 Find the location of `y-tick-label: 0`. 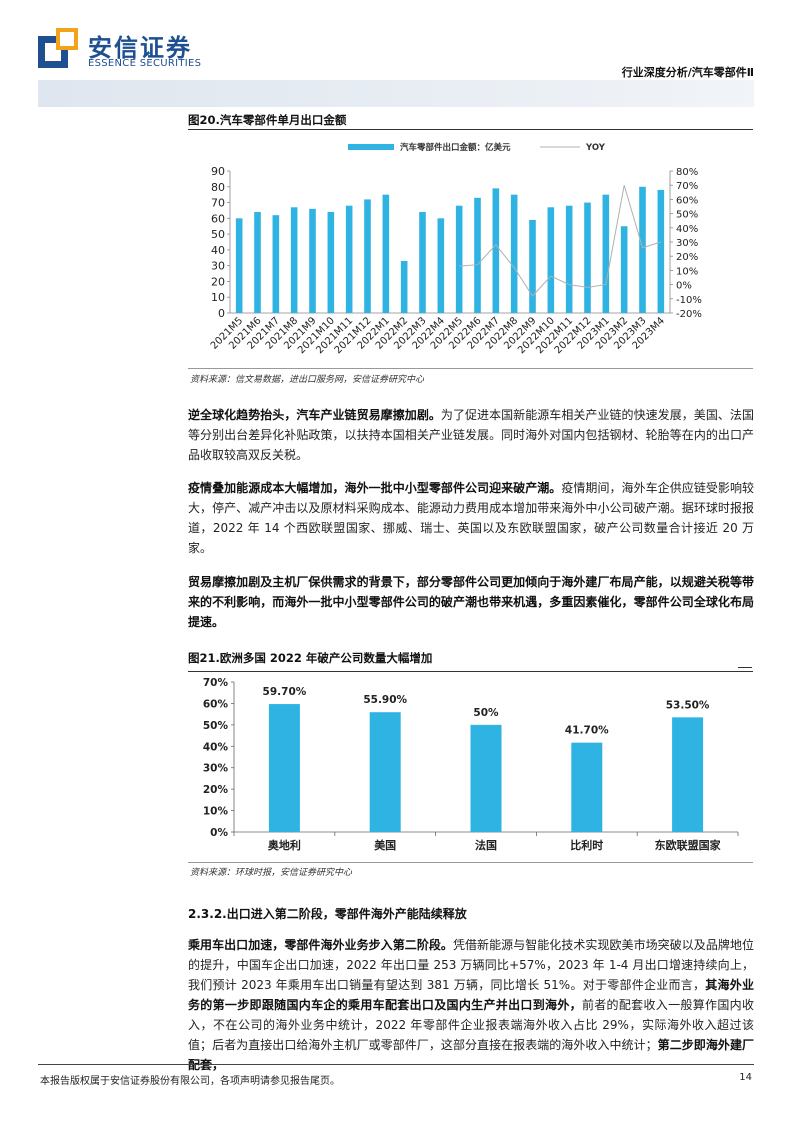

y-tick-label: 0 is located at coordinates (221, 313).